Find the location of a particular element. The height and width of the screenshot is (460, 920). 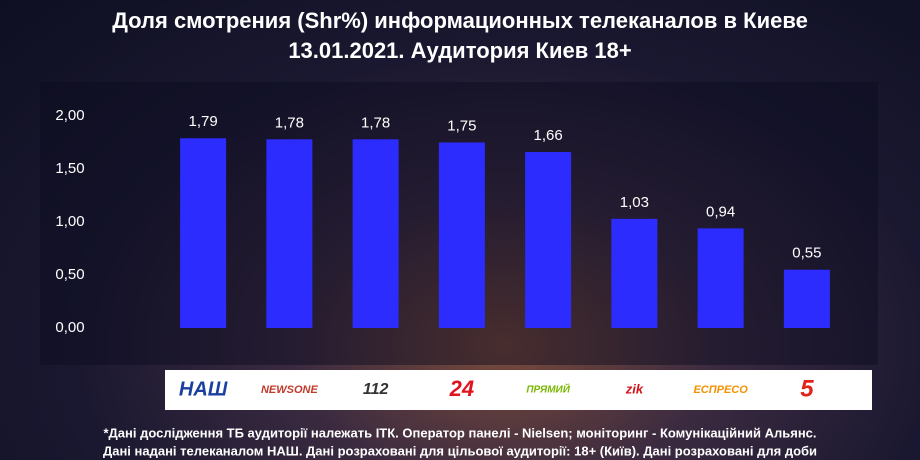

y-tick-label: 2,00 is located at coordinates (69, 115).